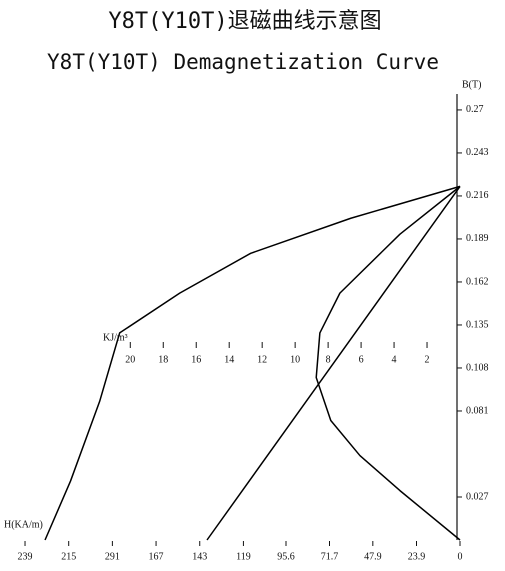 The height and width of the screenshot is (571, 505). Describe the element at coordinates (163, 359) in the screenshot. I see `energy-tick-label: 18` at that location.